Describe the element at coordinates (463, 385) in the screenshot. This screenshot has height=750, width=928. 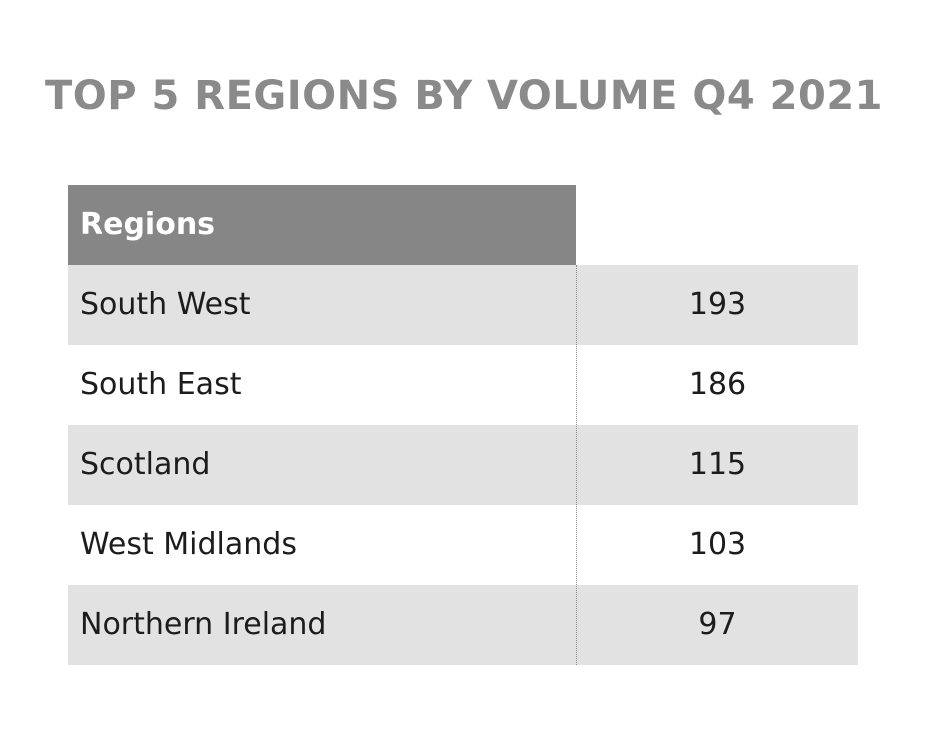
I see `table-row: South East 186` at that location.